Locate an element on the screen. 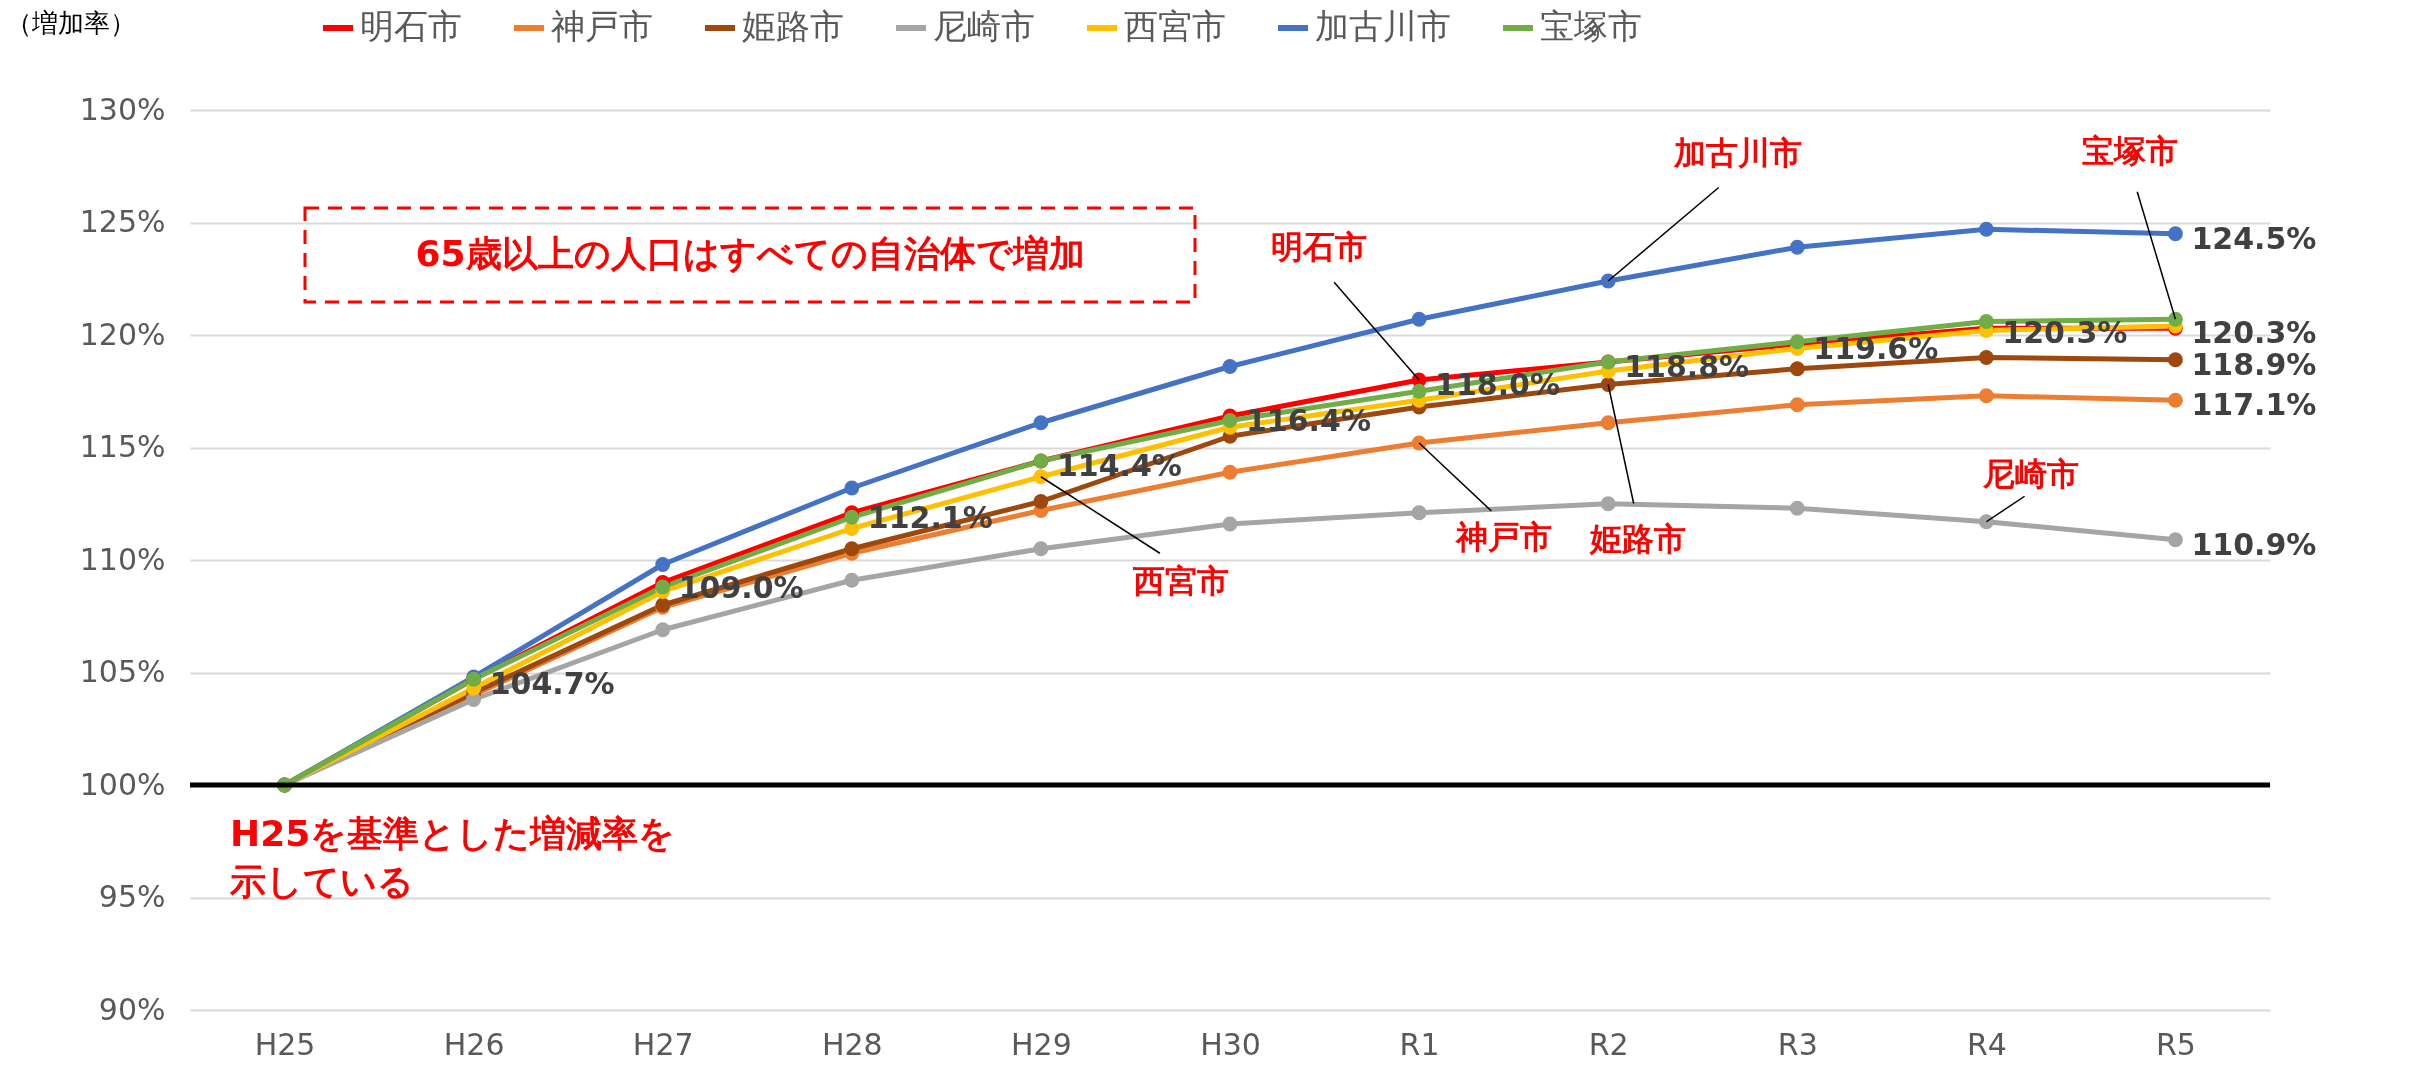  annotation: 神戸市 is located at coordinates (1503, 537).